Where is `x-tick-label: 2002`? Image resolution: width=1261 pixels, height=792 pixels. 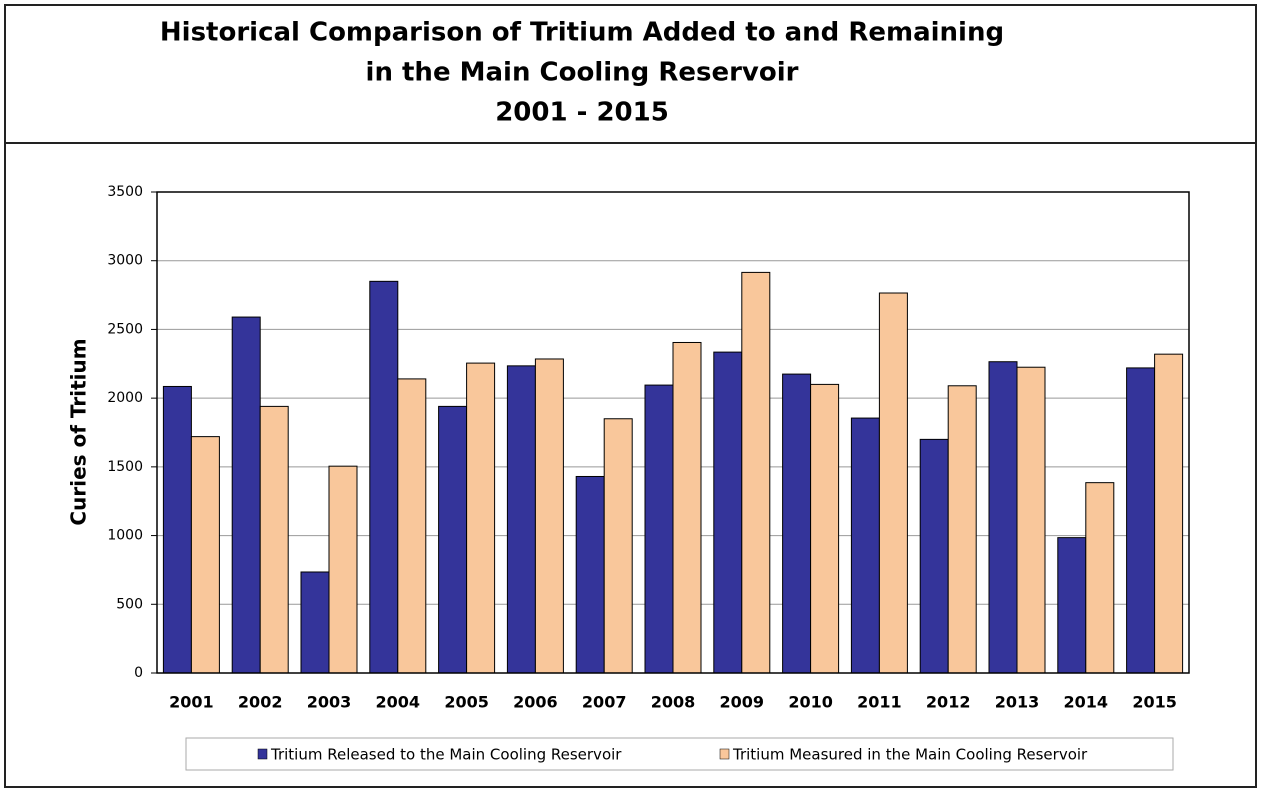
x-tick-label: 2002 is located at coordinates (260, 702).